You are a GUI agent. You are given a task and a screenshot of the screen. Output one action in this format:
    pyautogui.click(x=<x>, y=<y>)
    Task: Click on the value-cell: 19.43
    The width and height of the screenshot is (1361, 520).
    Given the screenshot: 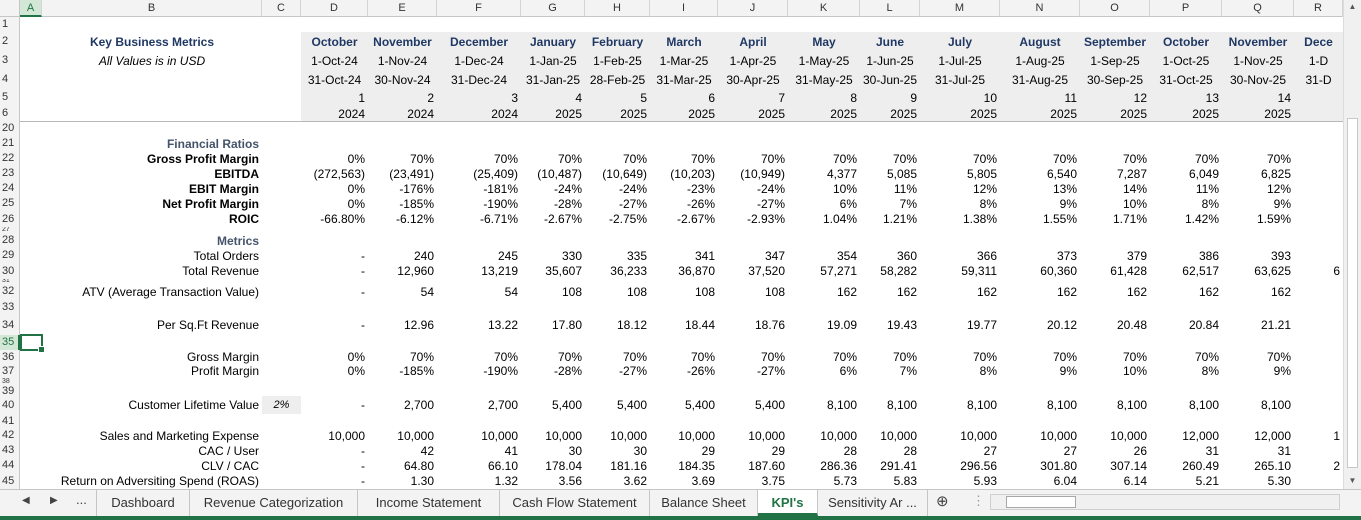 What is the action you would take?
    pyautogui.click(x=901, y=325)
    